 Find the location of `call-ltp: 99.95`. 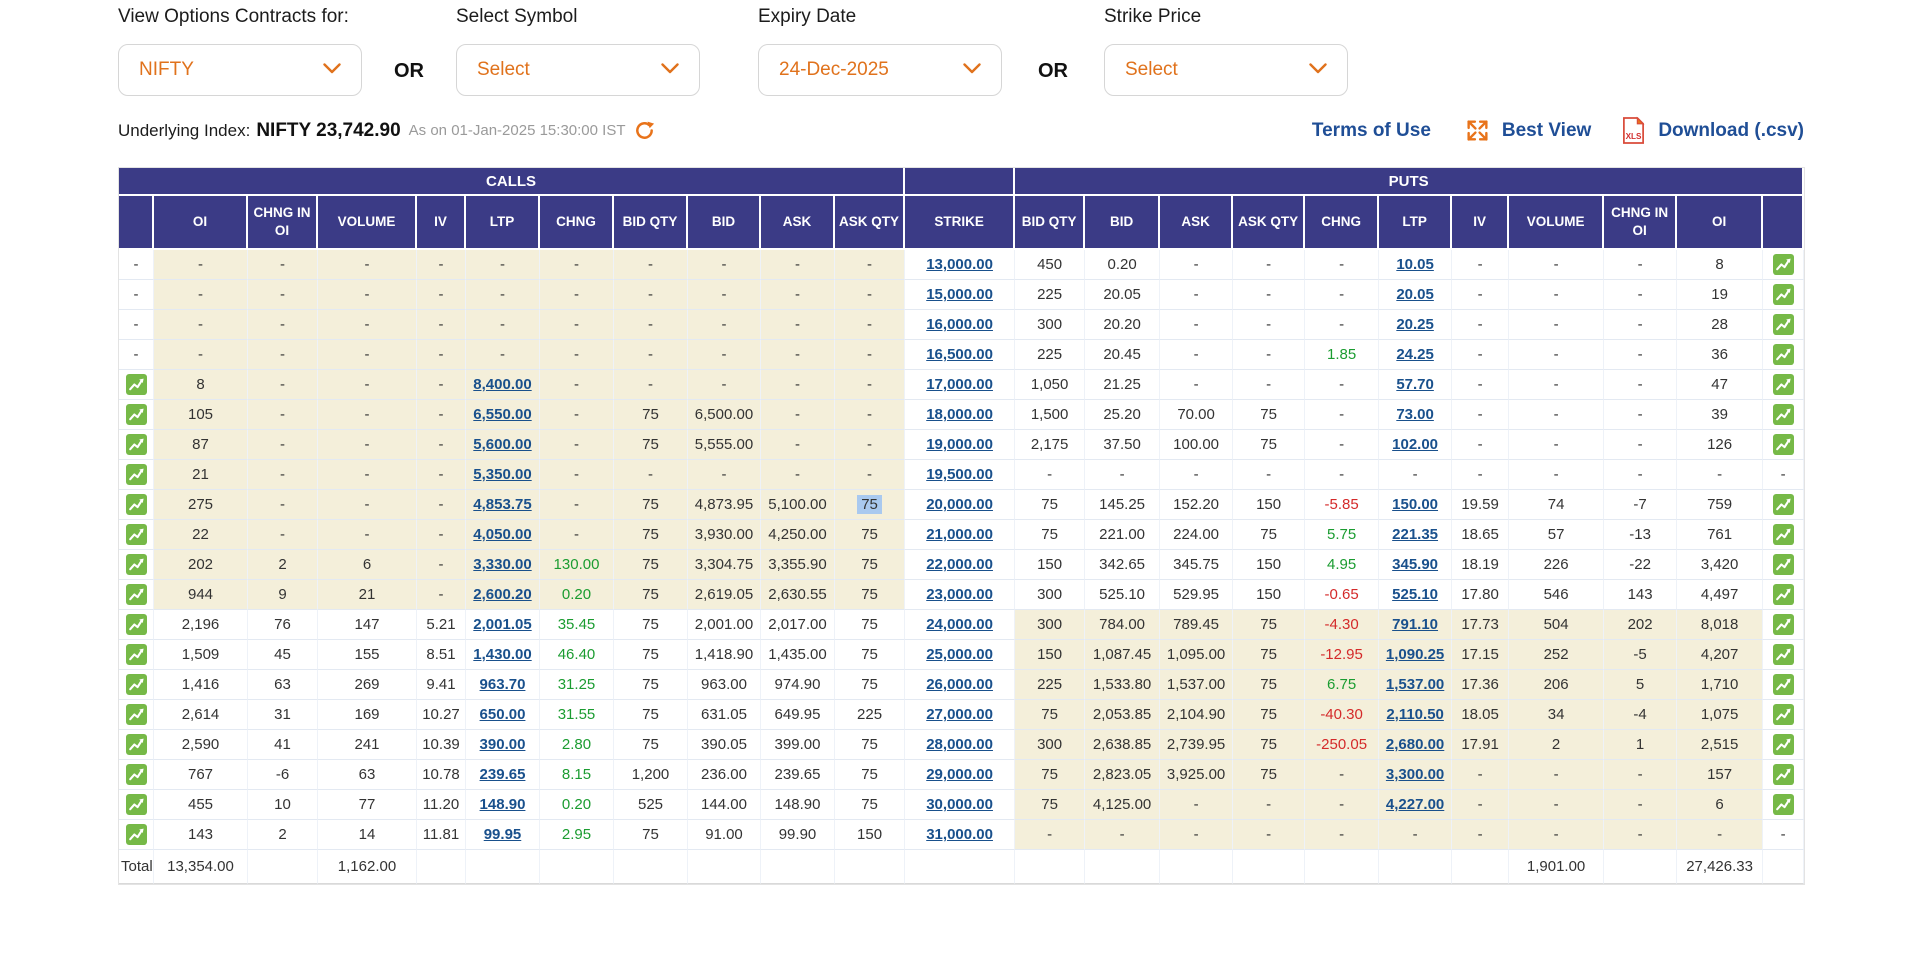

call-ltp: 99.95 is located at coordinates (503, 835).